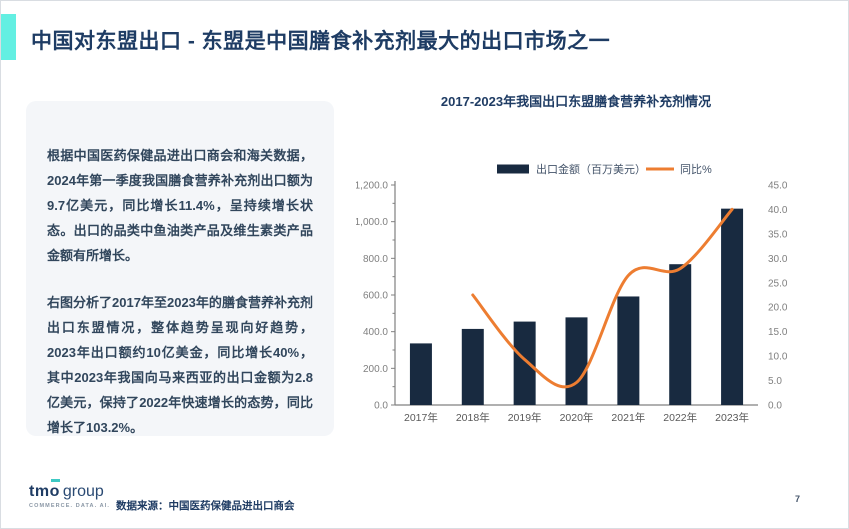 The image size is (849, 529). Describe the element at coordinates (372, 222) in the screenshot. I see `left-axis-tick-label: 1,000.0` at that location.